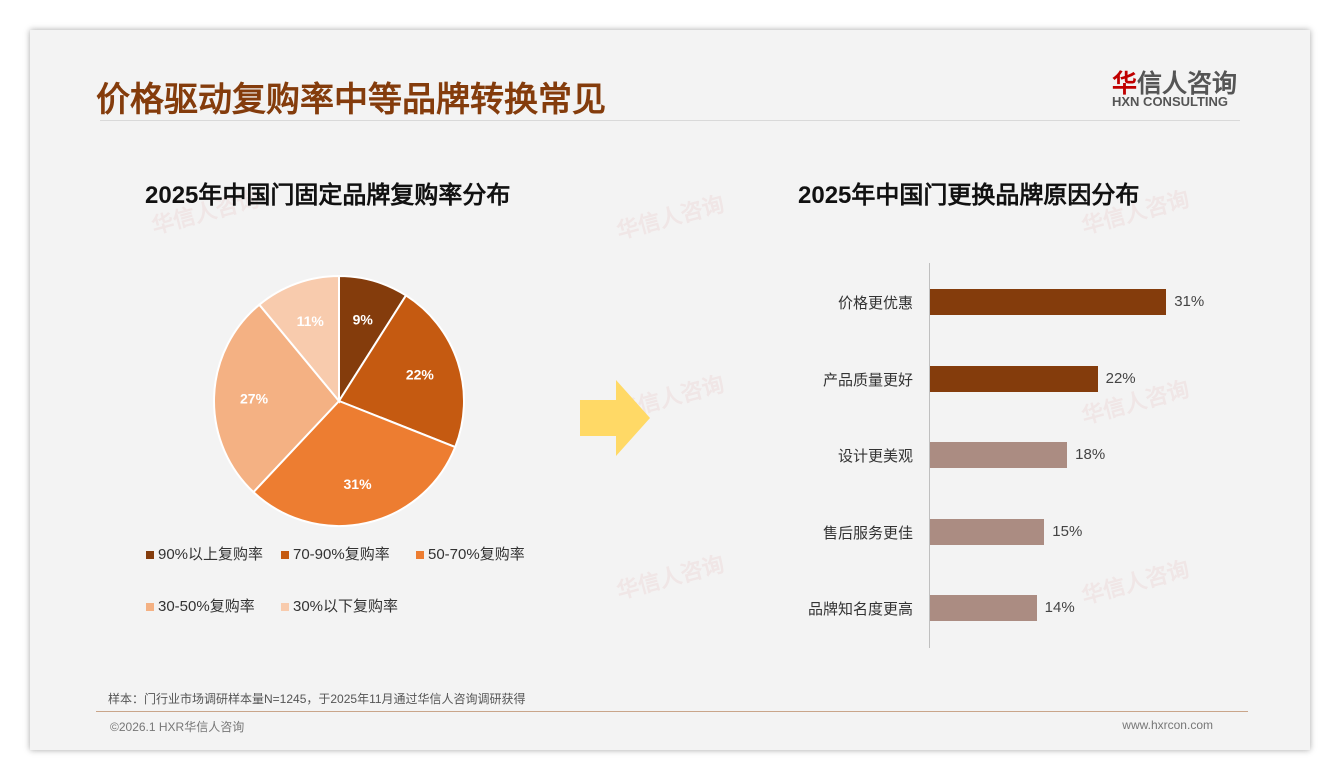  I want to click on y-axis, so click(929, 455).